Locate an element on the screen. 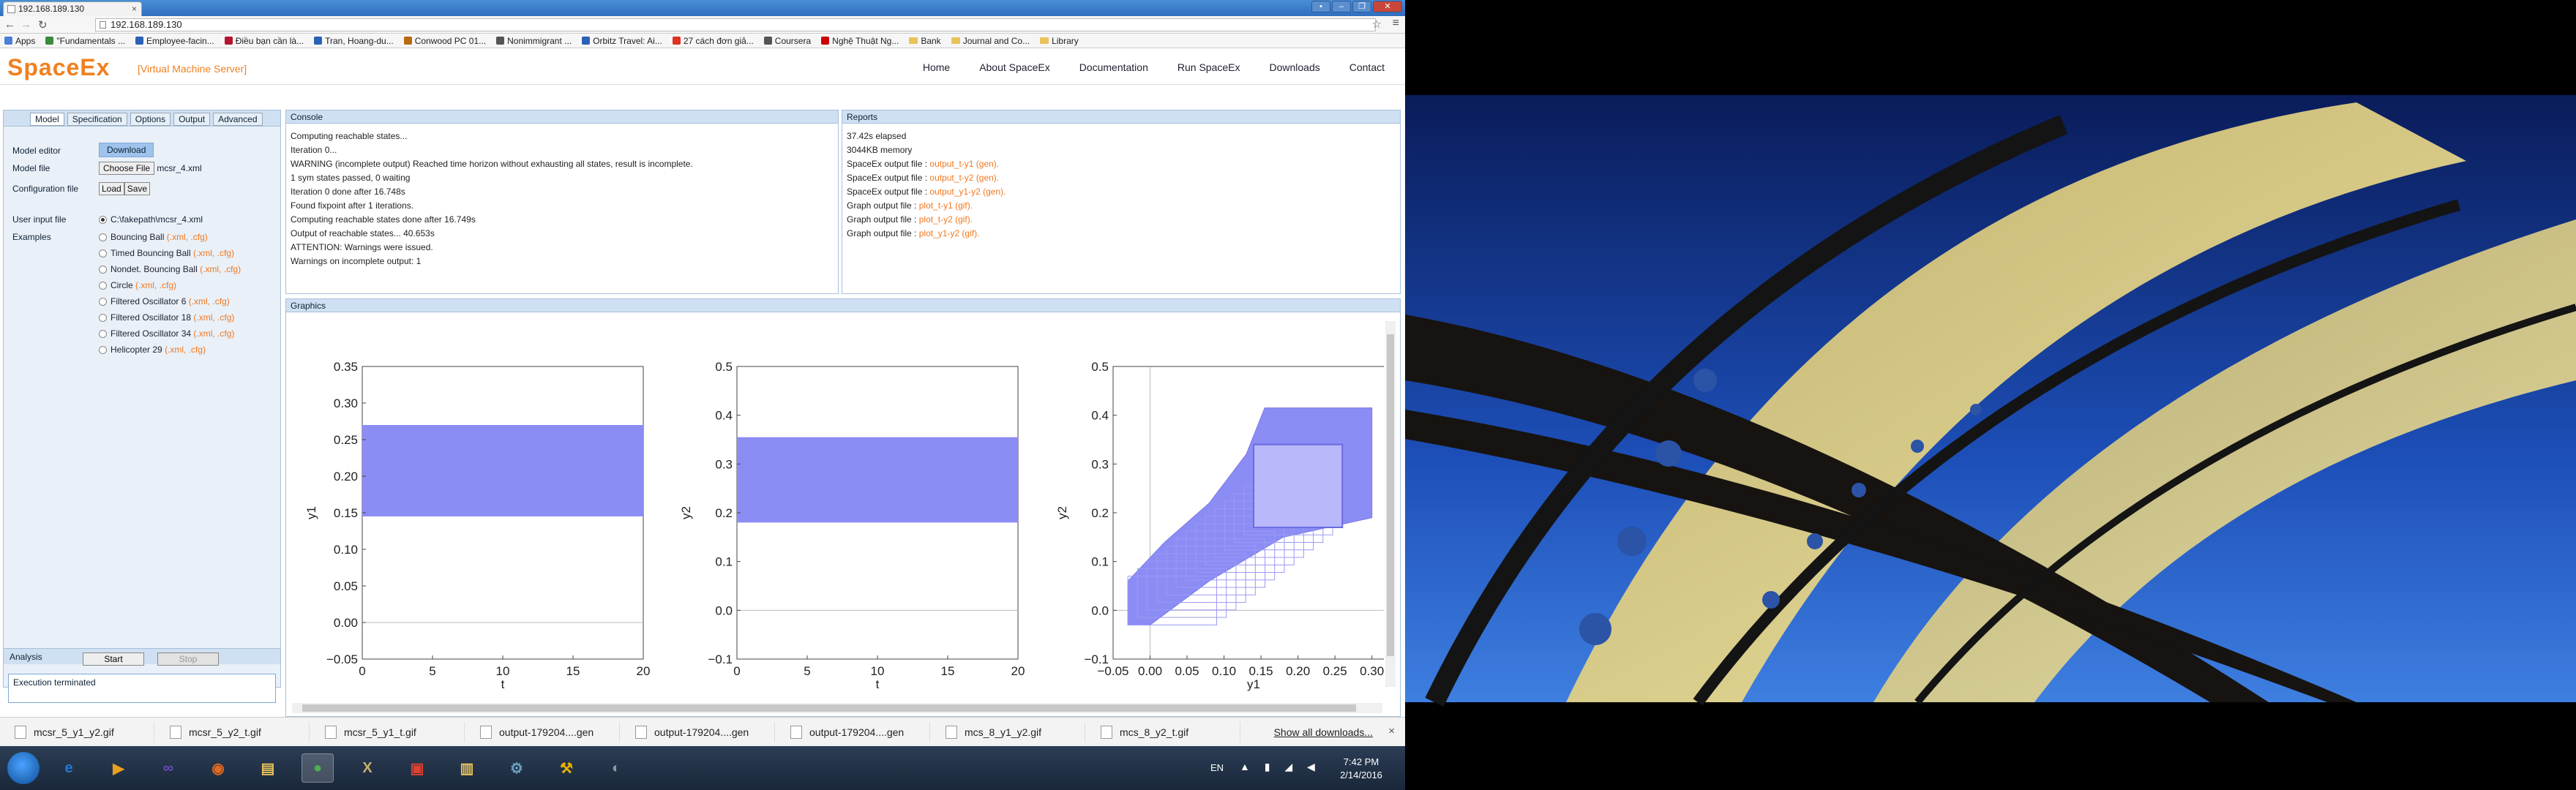 The height and width of the screenshot is (790, 2576). tool-icon: ⚒ is located at coordinates (566, 768).